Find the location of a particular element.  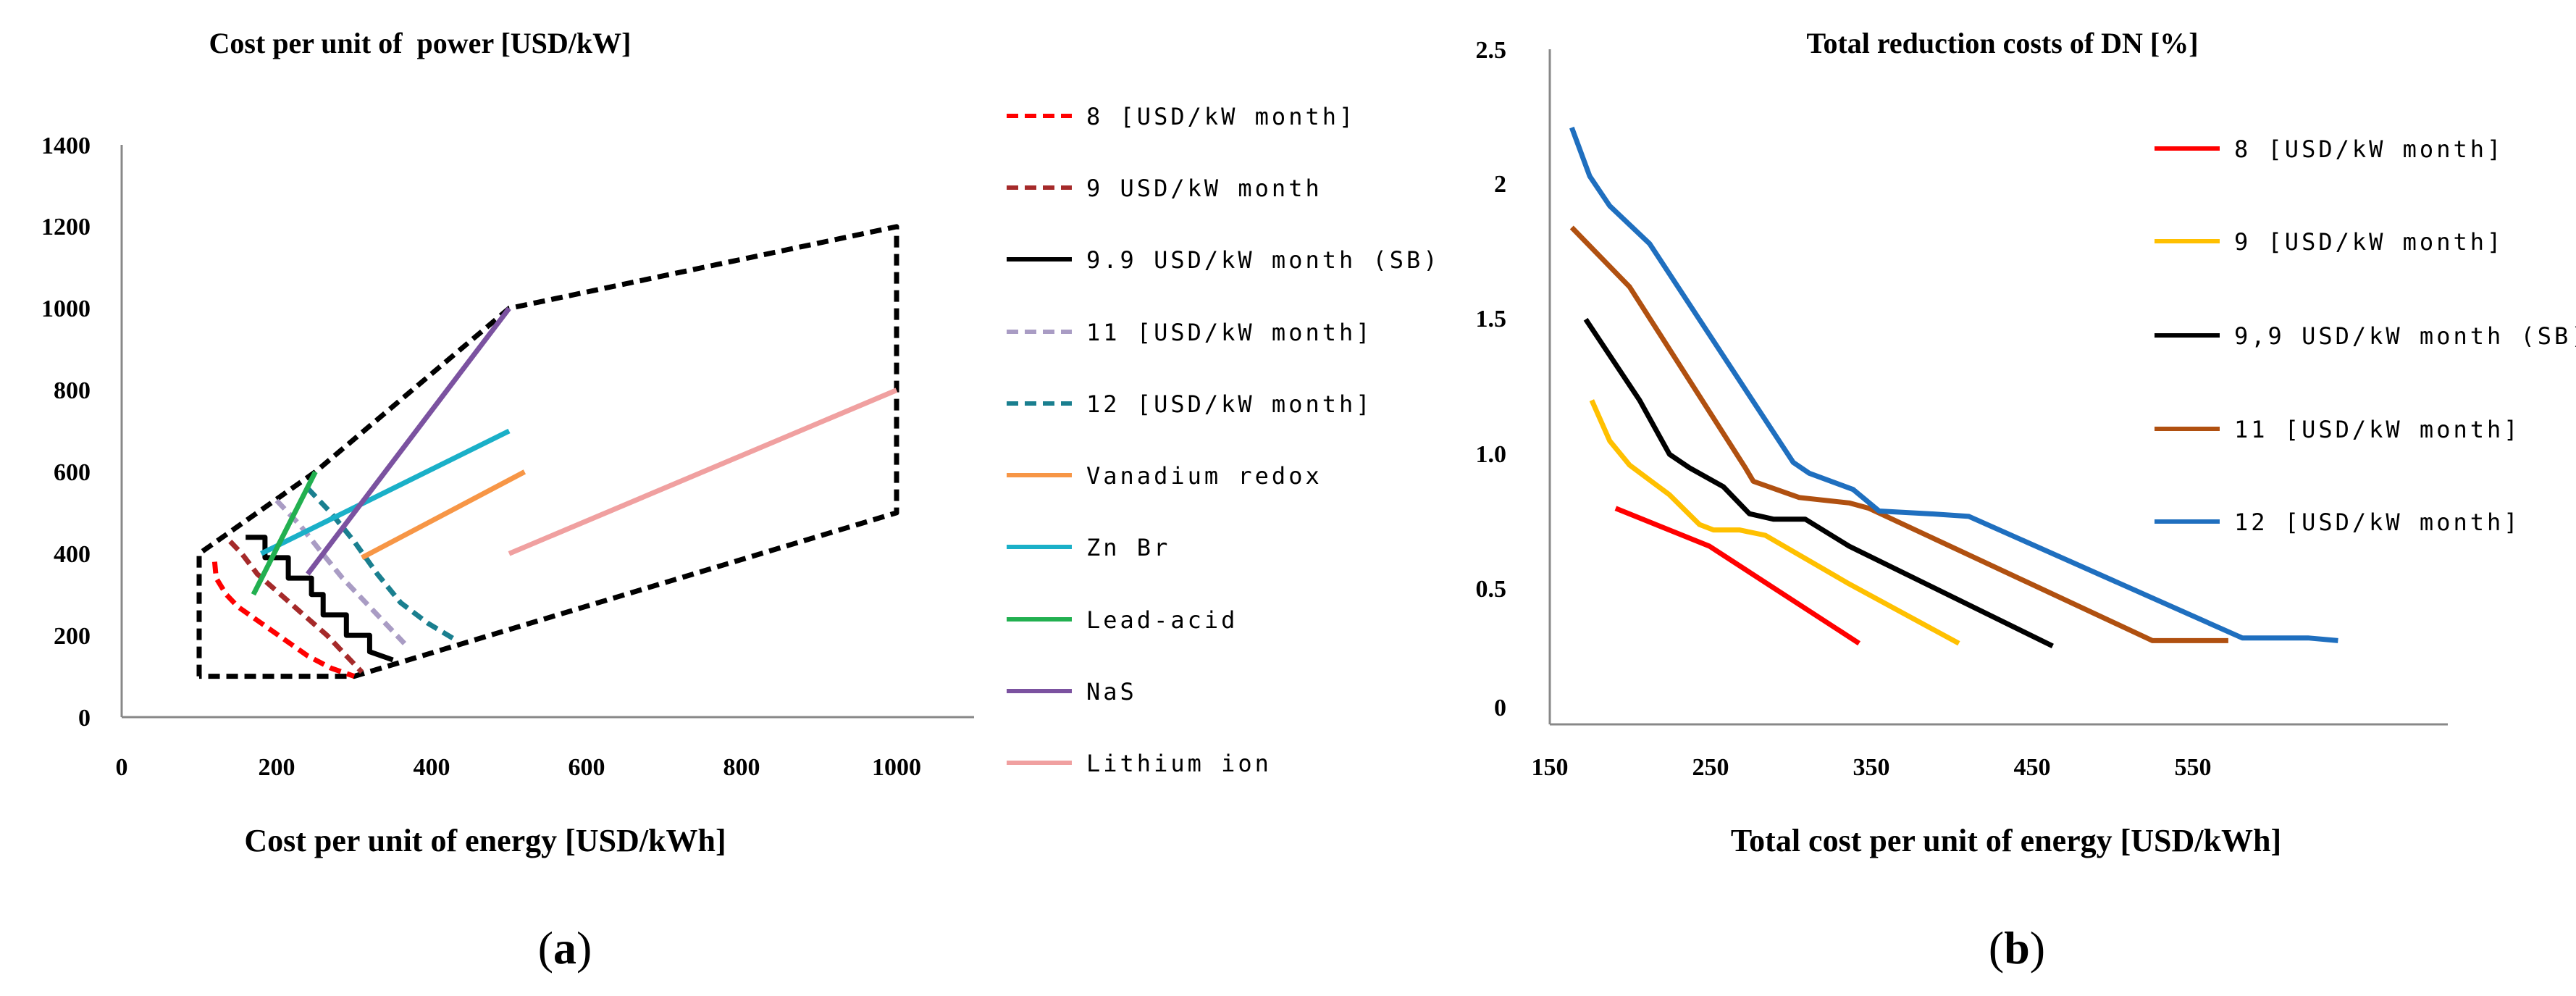

legend-item-a-znbr: Zn Br is located at coordinates (1088, 547).